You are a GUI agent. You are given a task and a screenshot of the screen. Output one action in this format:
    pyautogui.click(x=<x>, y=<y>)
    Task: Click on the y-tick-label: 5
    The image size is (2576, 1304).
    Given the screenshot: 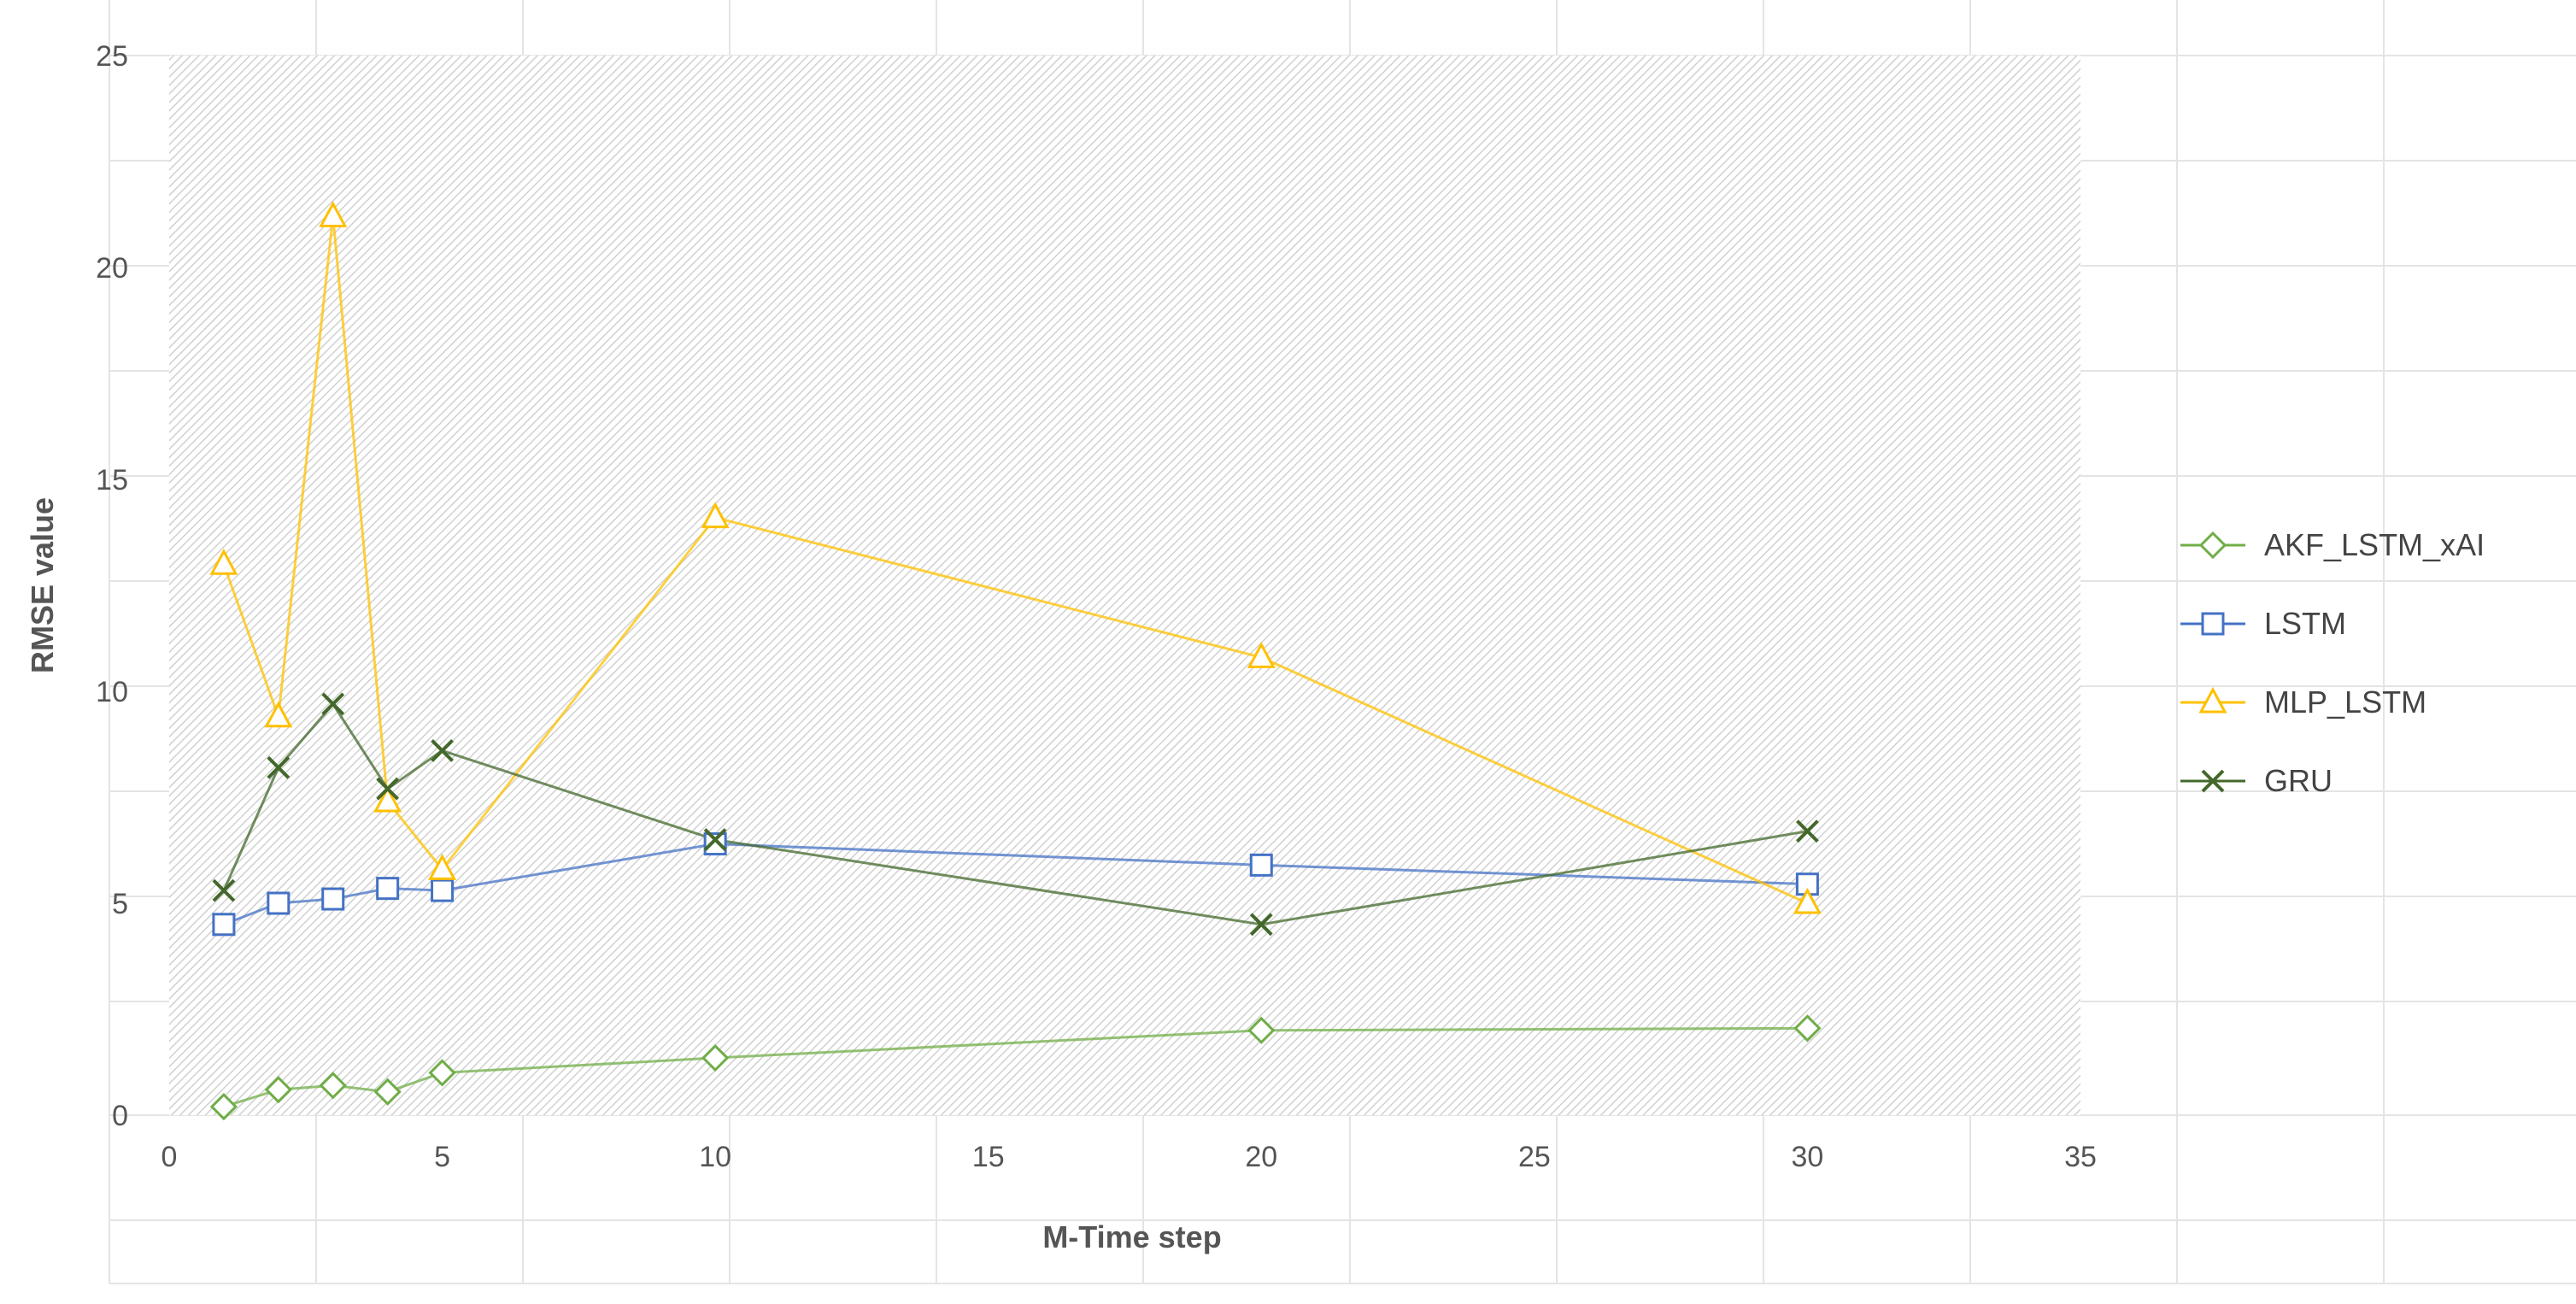 What is the action you would take?
    pyautogui.click(x=120, y=904)
    